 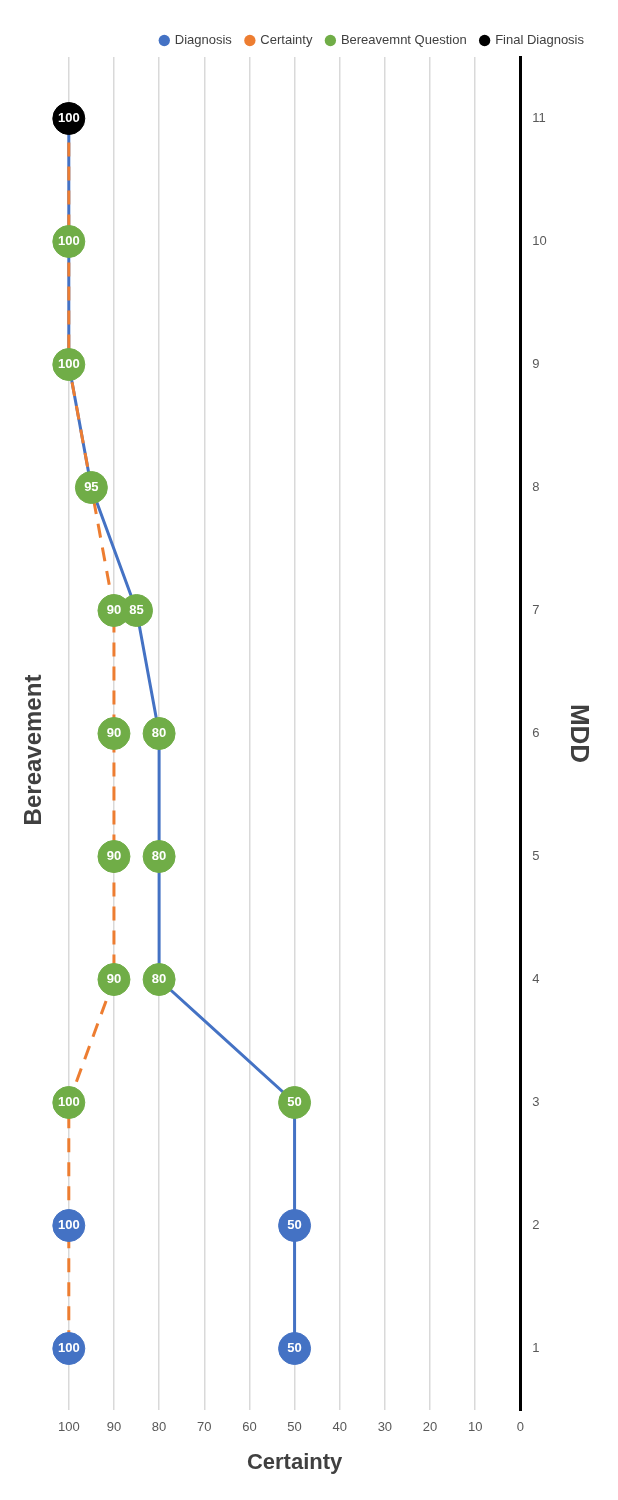 I want to click on y-tick-label: 8, so click(x=536, y=487).